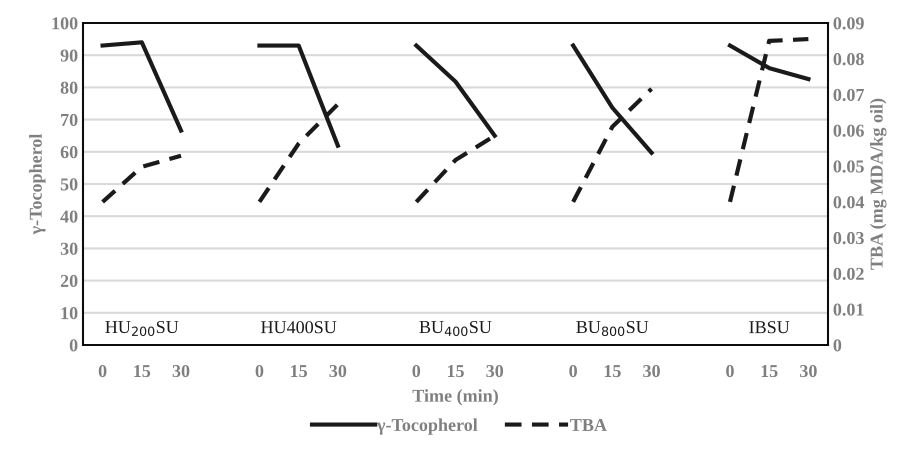  I want to click on y-tick-label: 90, so click(69, 55).